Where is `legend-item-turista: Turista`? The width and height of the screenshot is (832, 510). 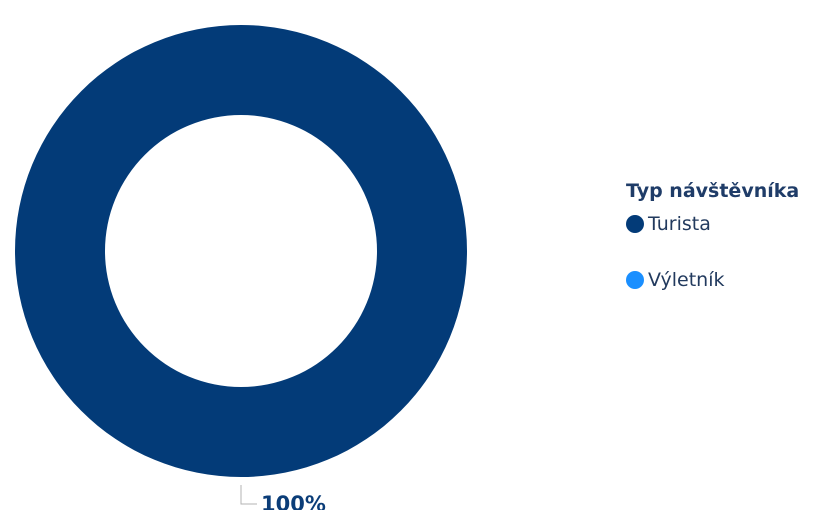
legend-item-turista: Turista is located at coordinates (729, 224).